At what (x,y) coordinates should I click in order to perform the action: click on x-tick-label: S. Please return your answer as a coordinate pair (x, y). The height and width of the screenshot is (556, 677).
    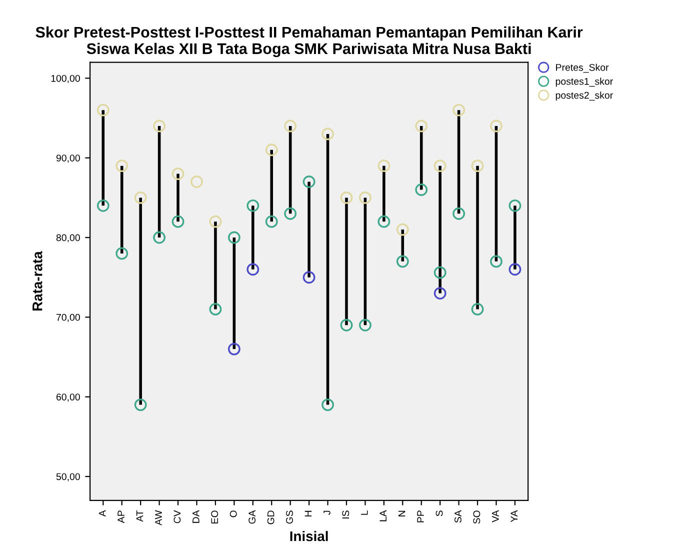
    Looking at the image, I should click on (439, 513).